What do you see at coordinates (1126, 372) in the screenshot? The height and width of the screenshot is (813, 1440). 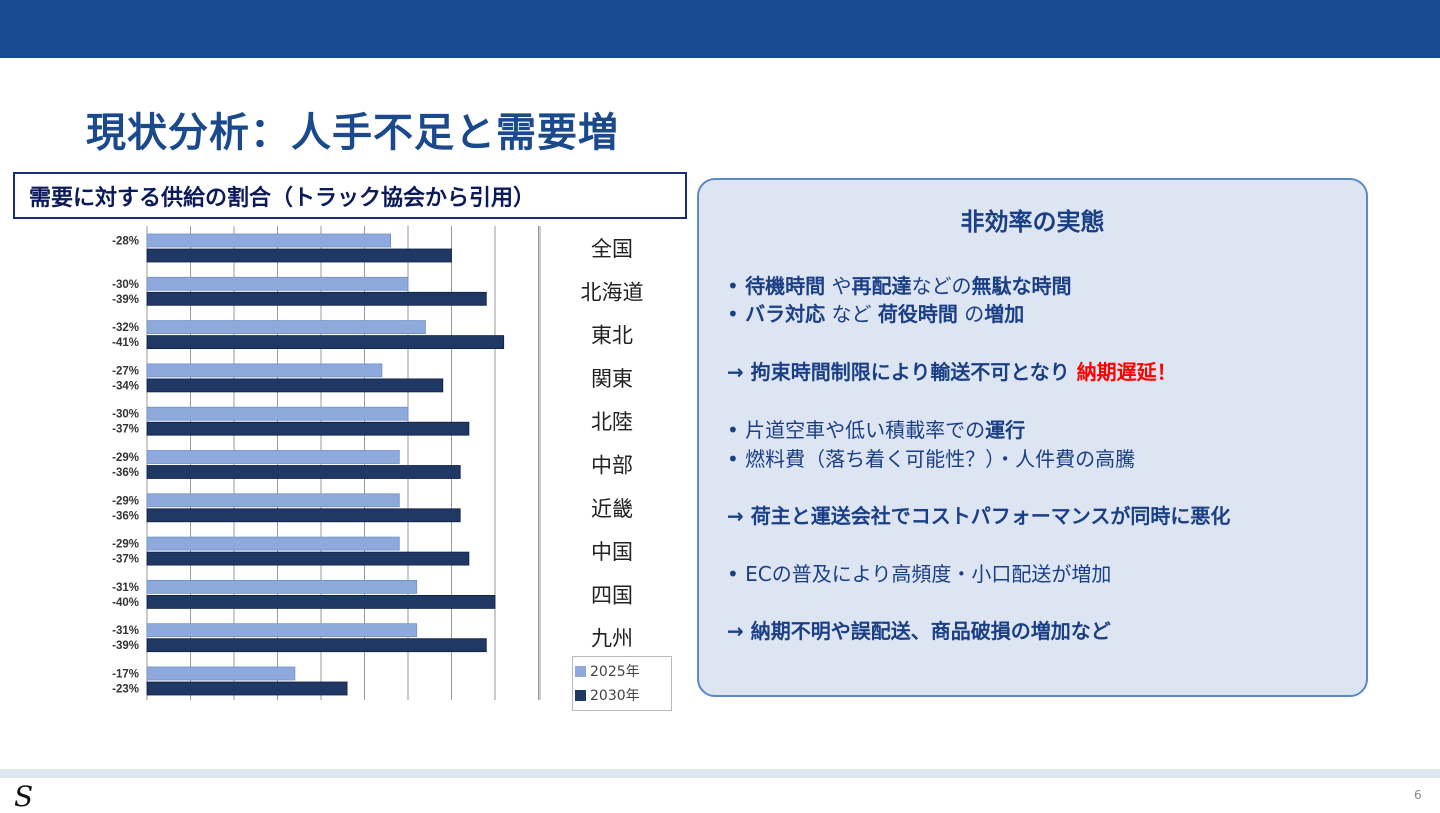 I see `panel-line-3-segment-2: 納期遅延！` at bounding box center [1126, 372].